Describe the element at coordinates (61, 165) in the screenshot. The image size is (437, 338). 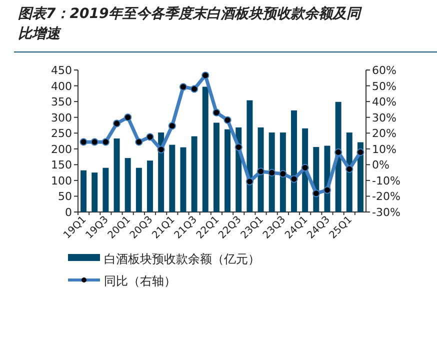
I see `y-tick-label: 150` at that location.